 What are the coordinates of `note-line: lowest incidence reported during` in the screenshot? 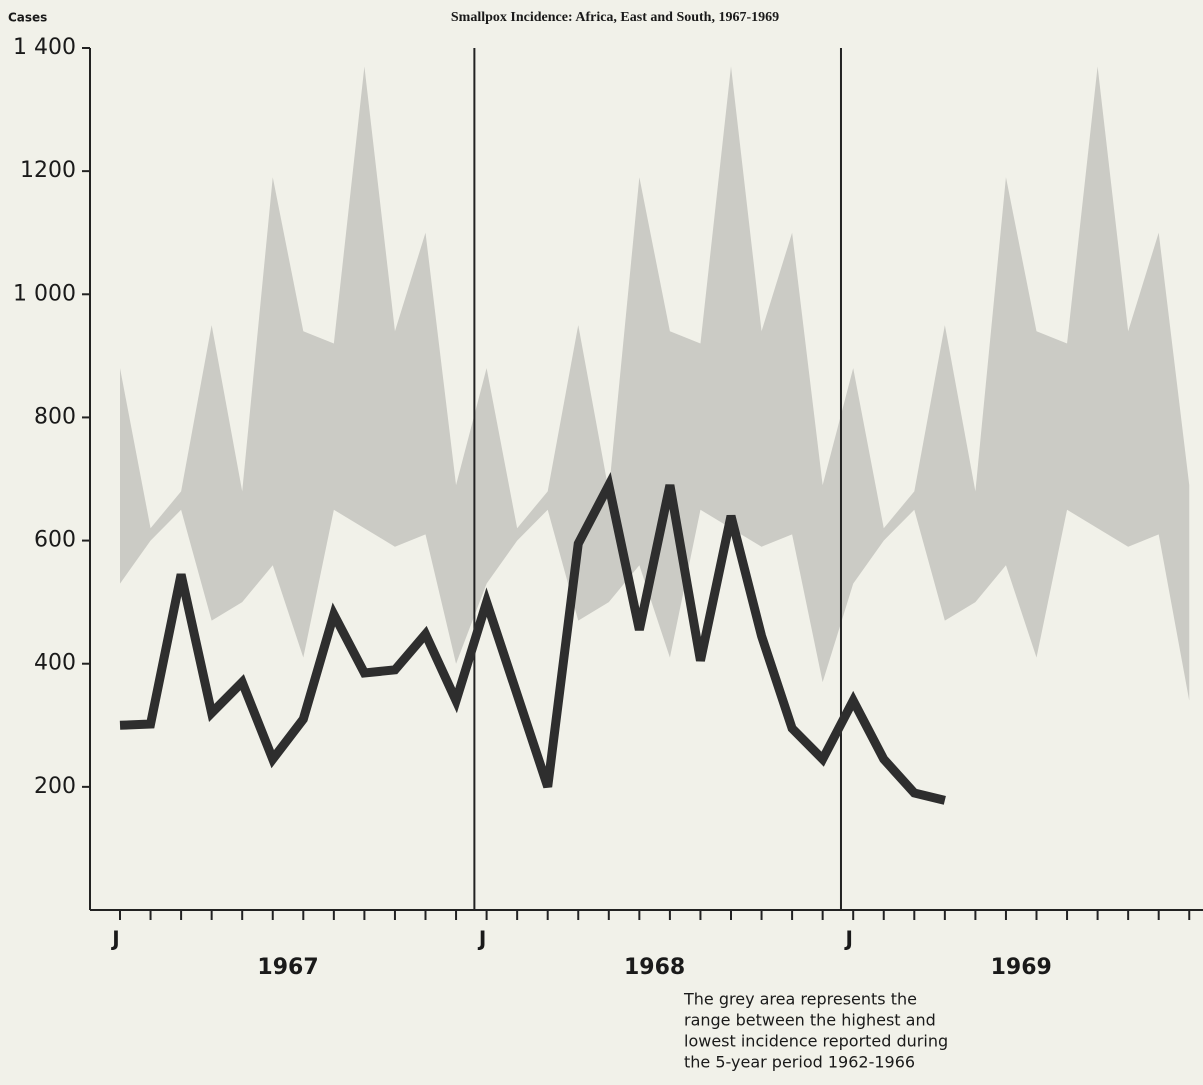 It's located at (816, 1041).